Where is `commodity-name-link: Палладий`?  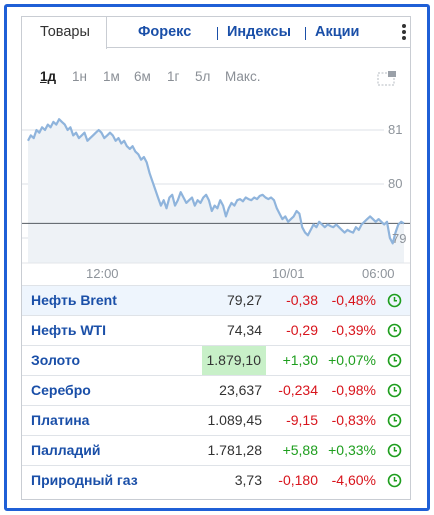 commodity-name-link: Палладий is located at coordinates (66, 450).